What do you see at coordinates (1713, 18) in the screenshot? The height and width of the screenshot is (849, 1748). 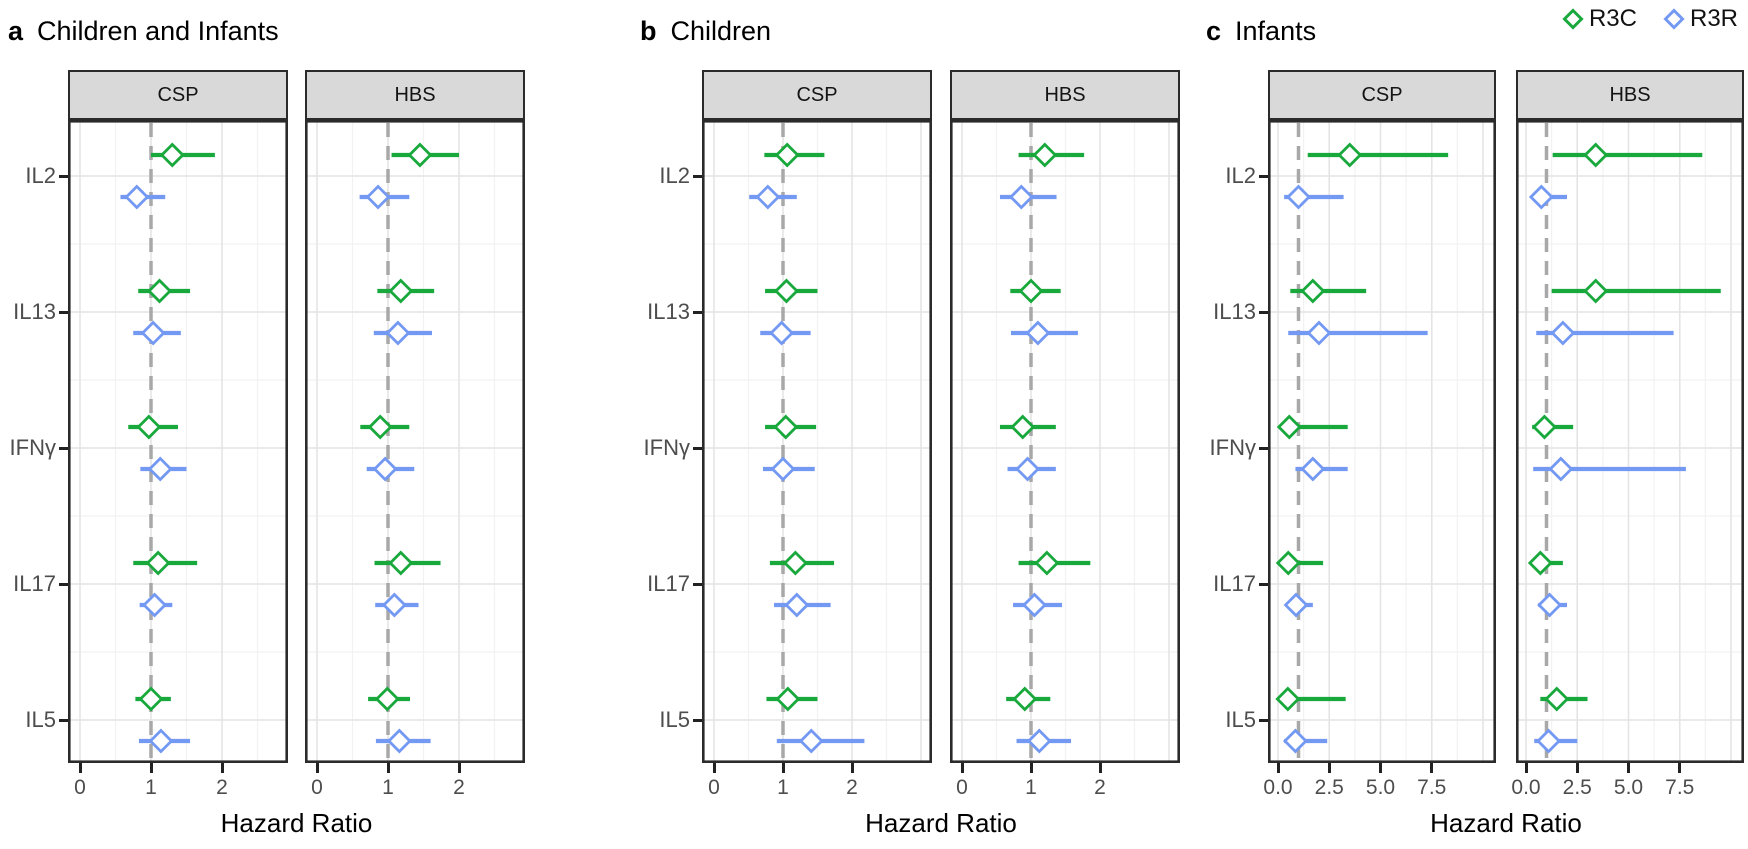 I see `legend-label-r3r: R3R` at bounding box center [1713, 18].